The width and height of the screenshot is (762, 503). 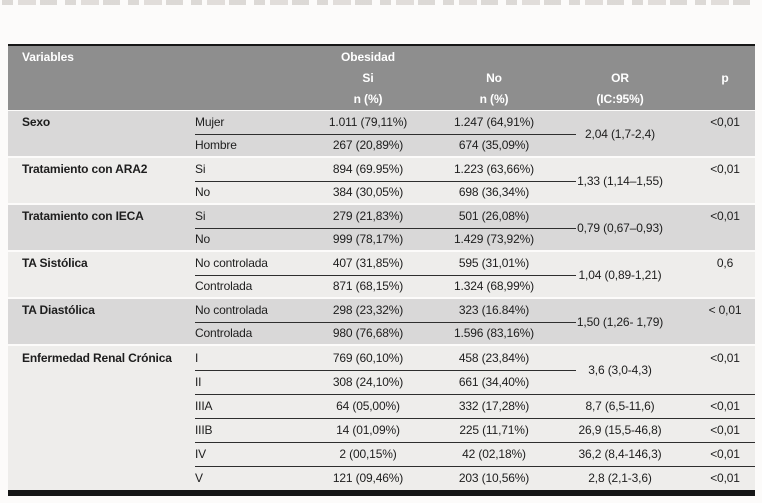 I want to click on cell-no: 323 (16.84%), so click(x=494, y=310).